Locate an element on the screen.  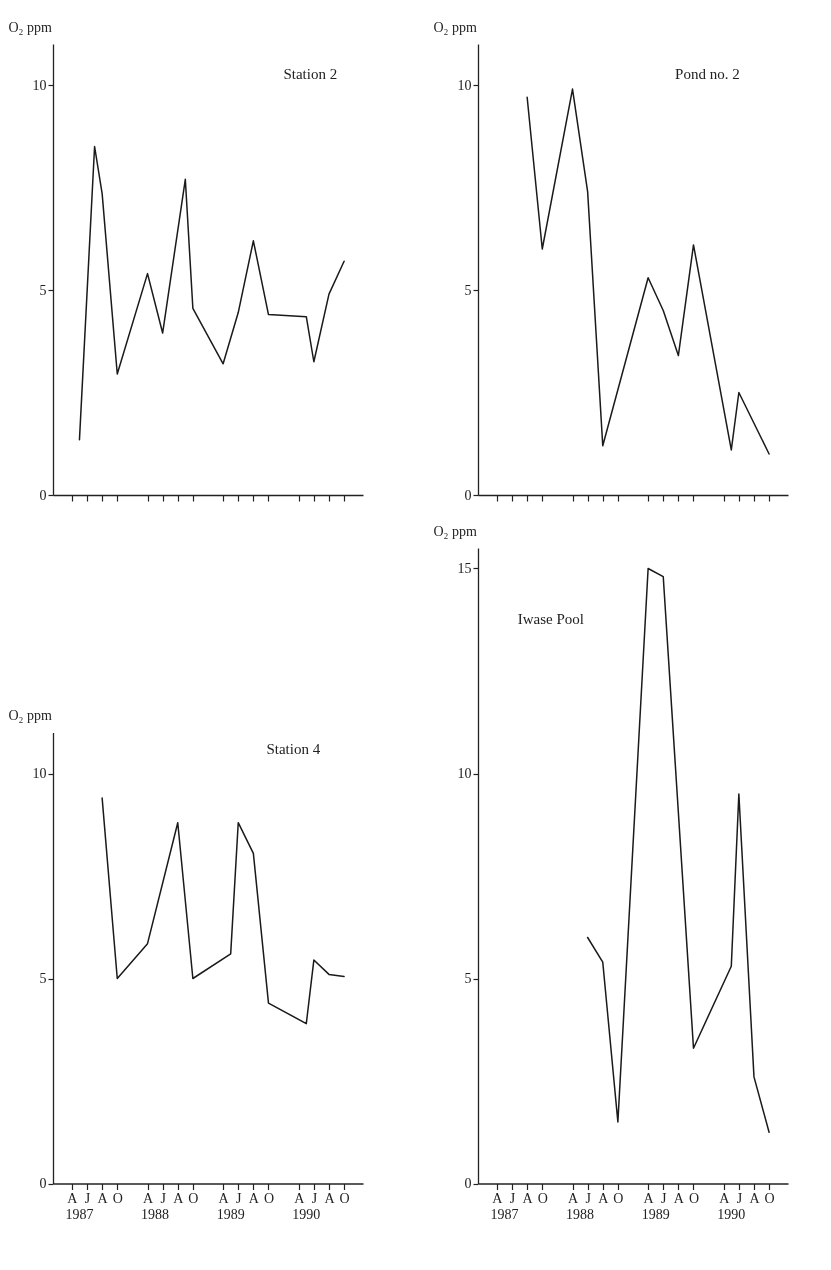
text: Station 4 is located at coordinates (293, 749).